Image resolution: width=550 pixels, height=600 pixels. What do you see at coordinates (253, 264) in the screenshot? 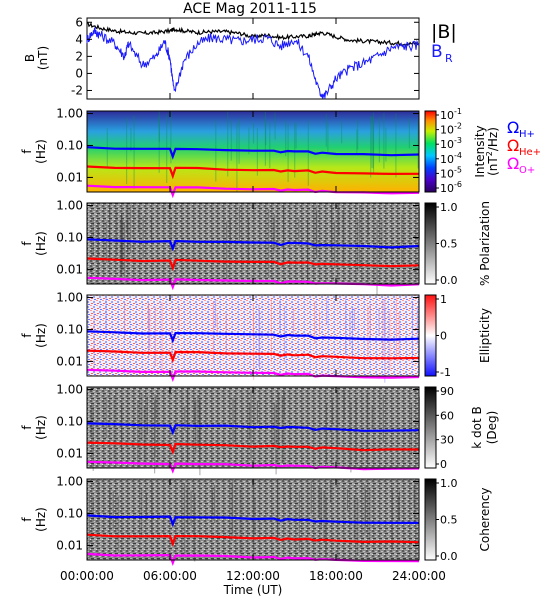
I see `polarization-gyro-Heplus-line` at bounding box center [253, 264].